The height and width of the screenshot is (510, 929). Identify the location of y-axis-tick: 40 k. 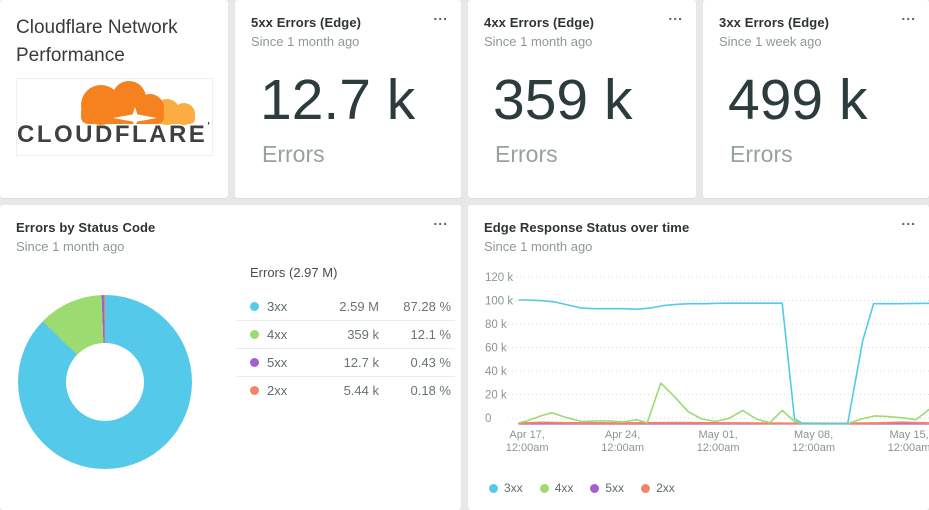
(496, 372).